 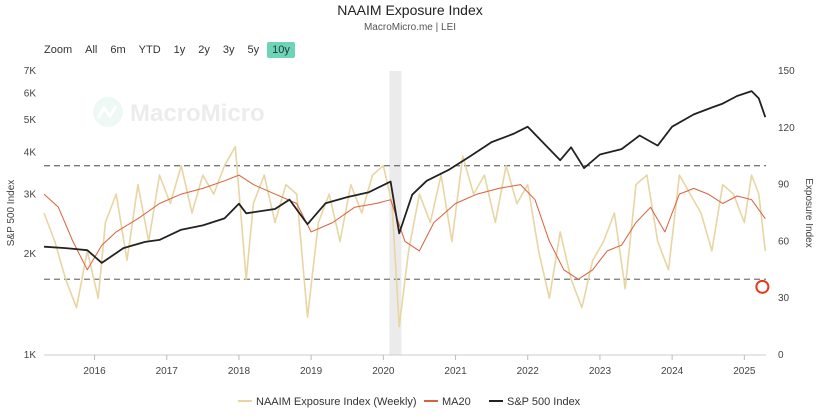 I want to click on right-tick-label: 30, so click(x=784, y=298).